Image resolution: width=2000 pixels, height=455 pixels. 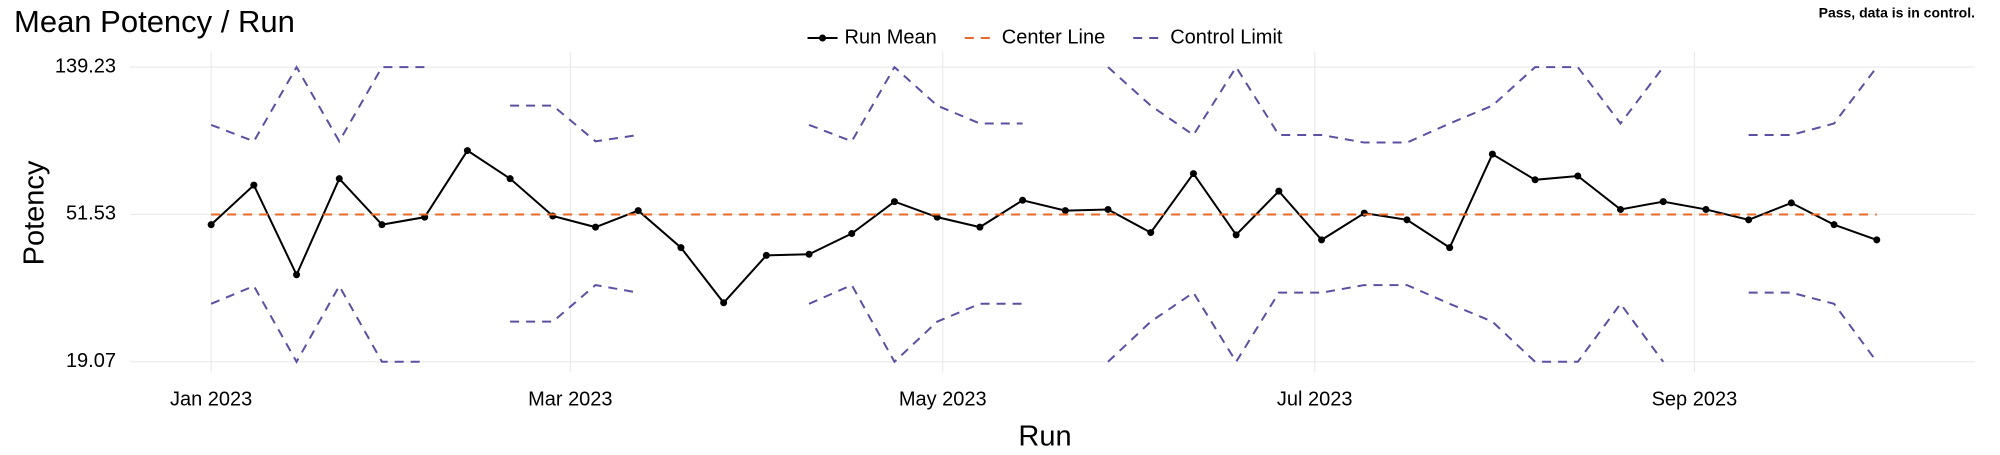 I want to click on chart-title: Mean Potency / Run, so click(x=154, y=21).